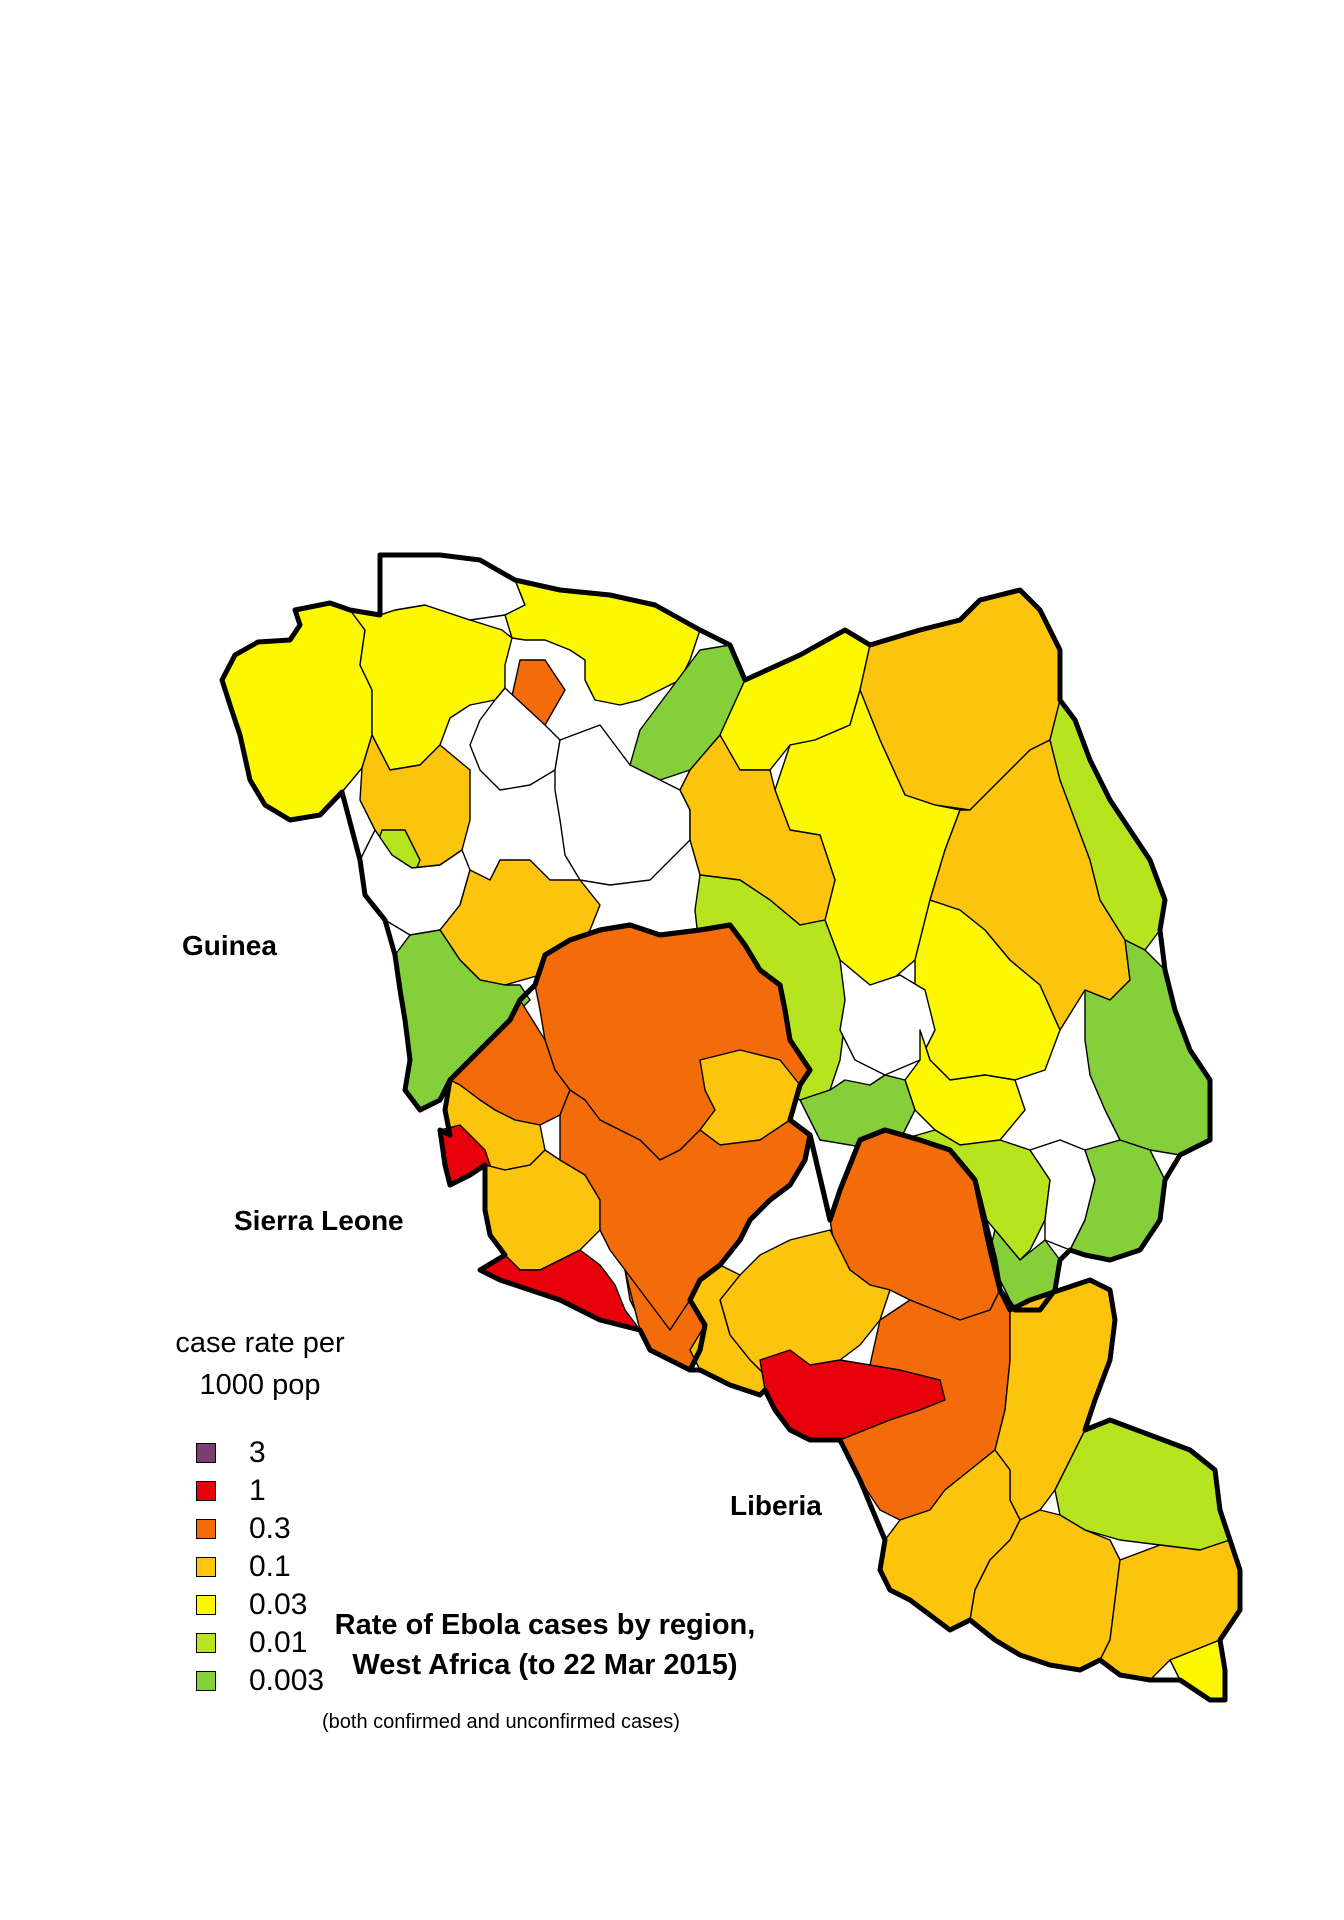 The width and height of the screenshot is (1344, 1920). I want to click on legend-item: 0.03, so click(252, 1604).